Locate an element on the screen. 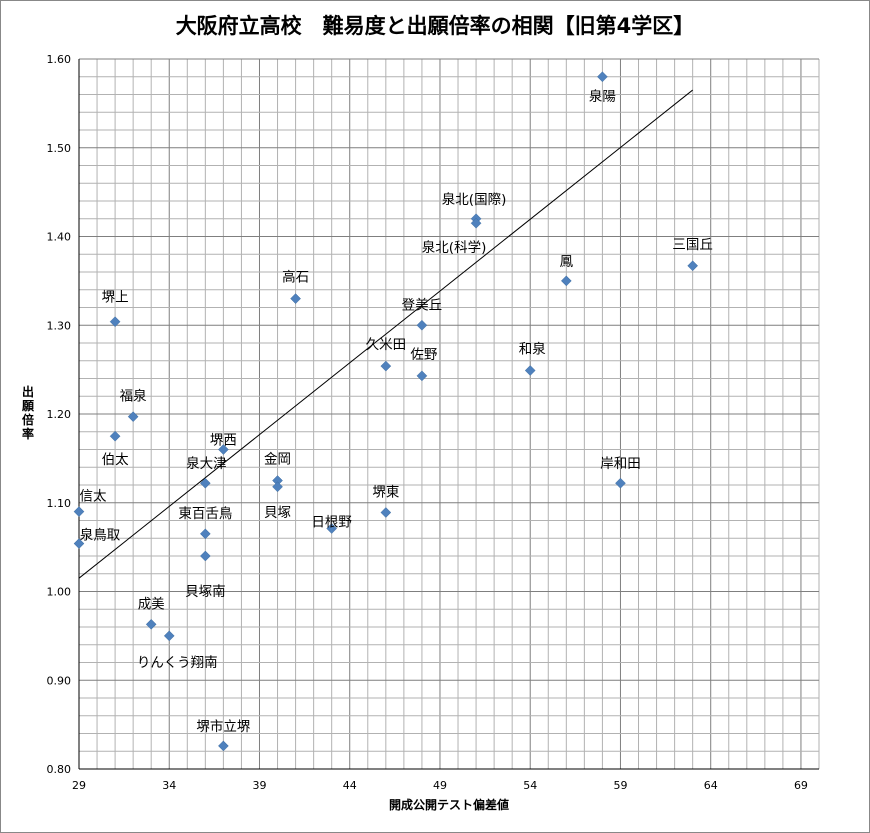  data-label: 三国丘 is located at coordinates (692, 245).